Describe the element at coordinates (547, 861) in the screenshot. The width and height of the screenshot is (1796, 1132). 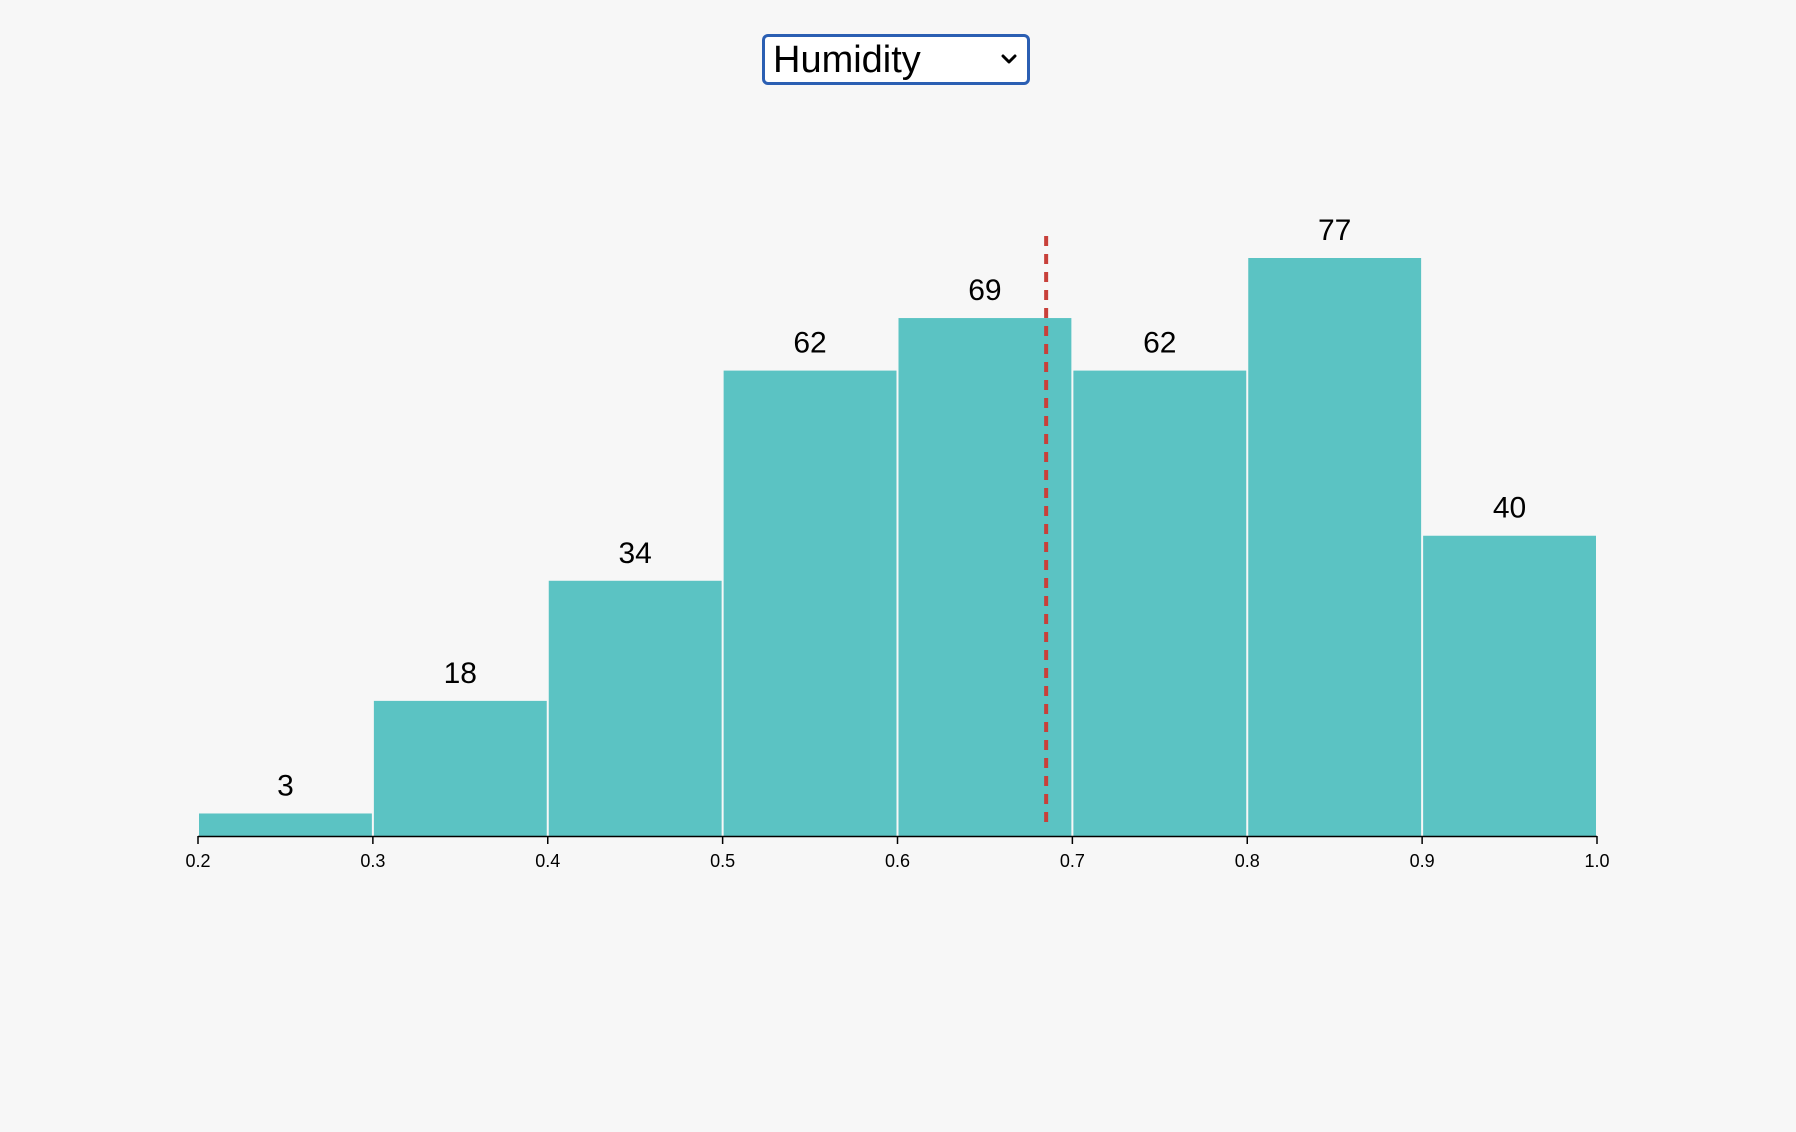
I see `x-tick-label: 0.4` at that location.